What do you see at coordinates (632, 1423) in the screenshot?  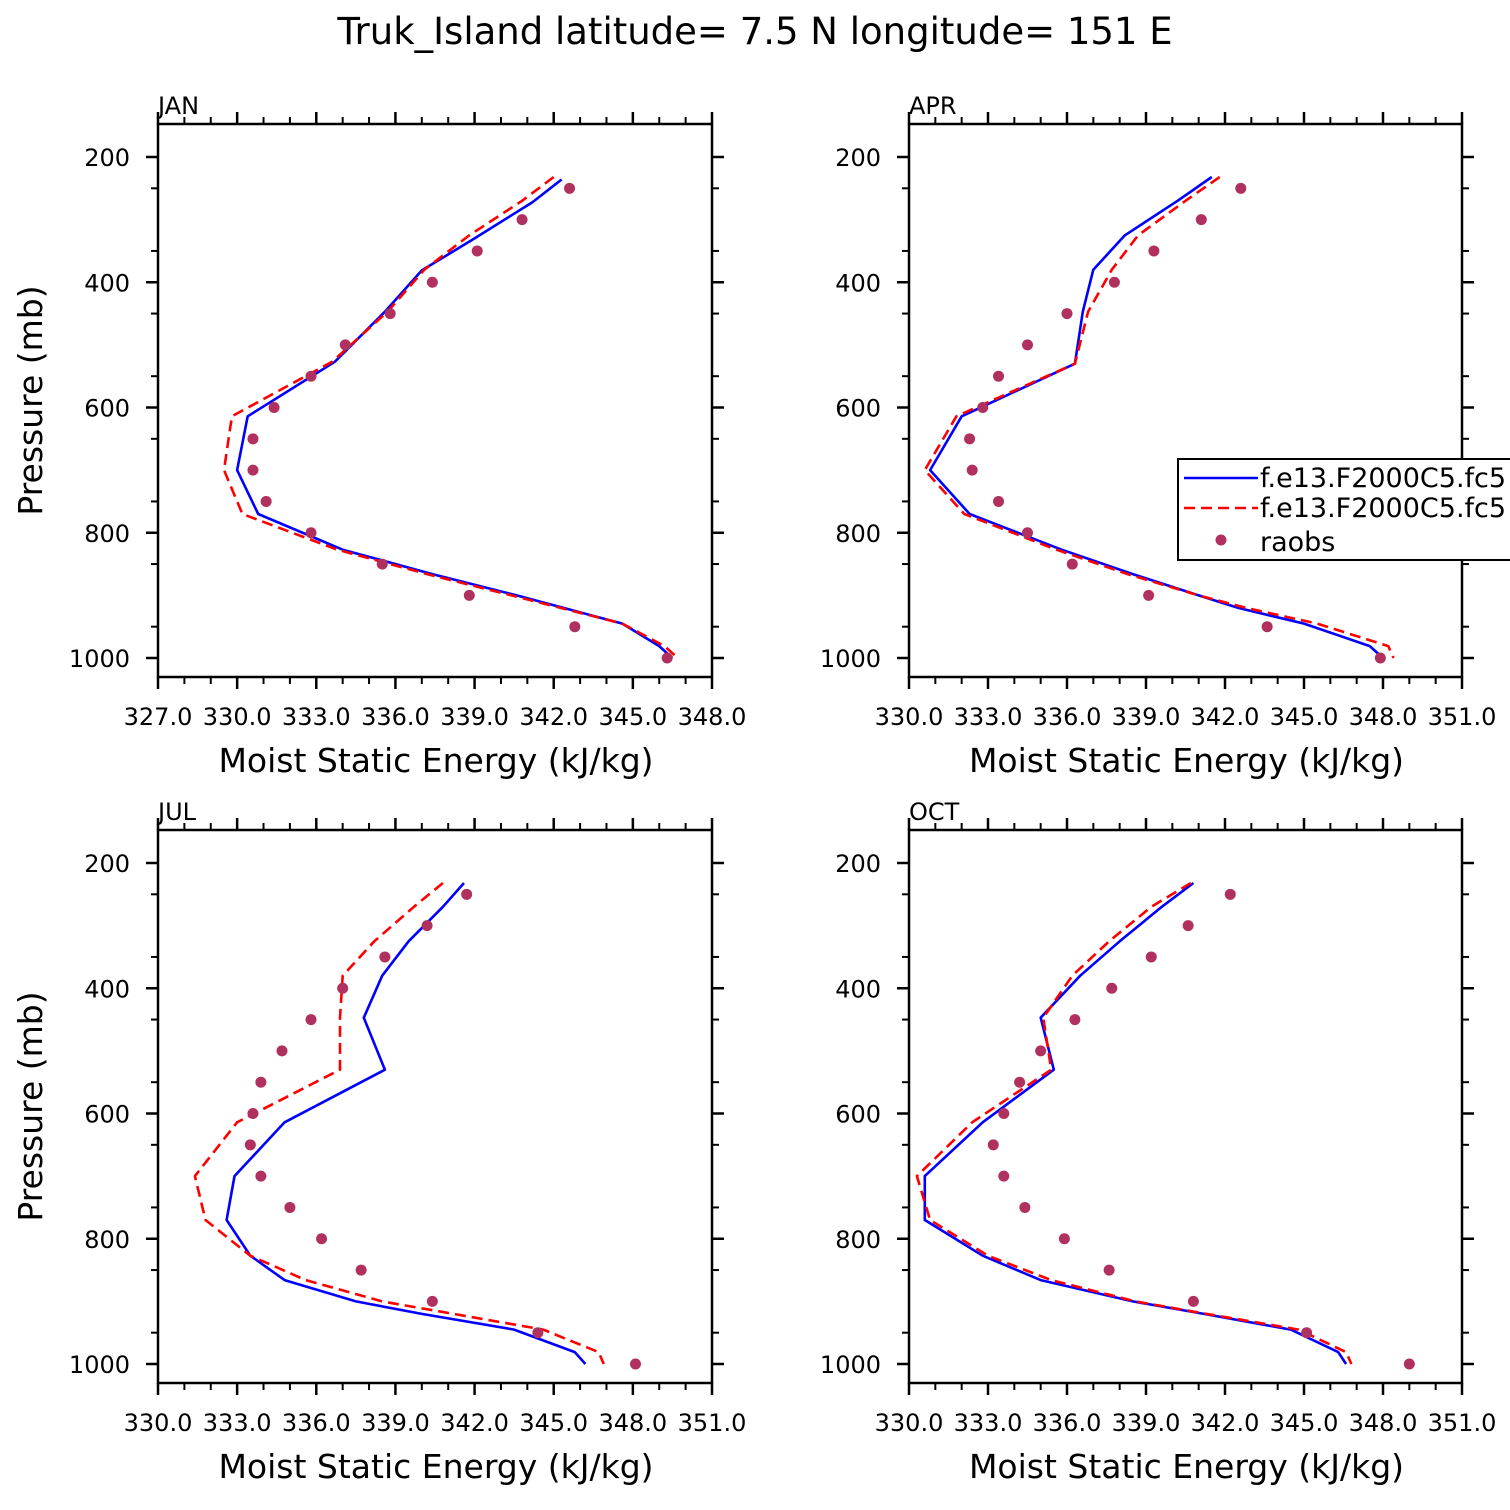 I see `x-tick-label: 348.0` at bounding box center [632, 1423].